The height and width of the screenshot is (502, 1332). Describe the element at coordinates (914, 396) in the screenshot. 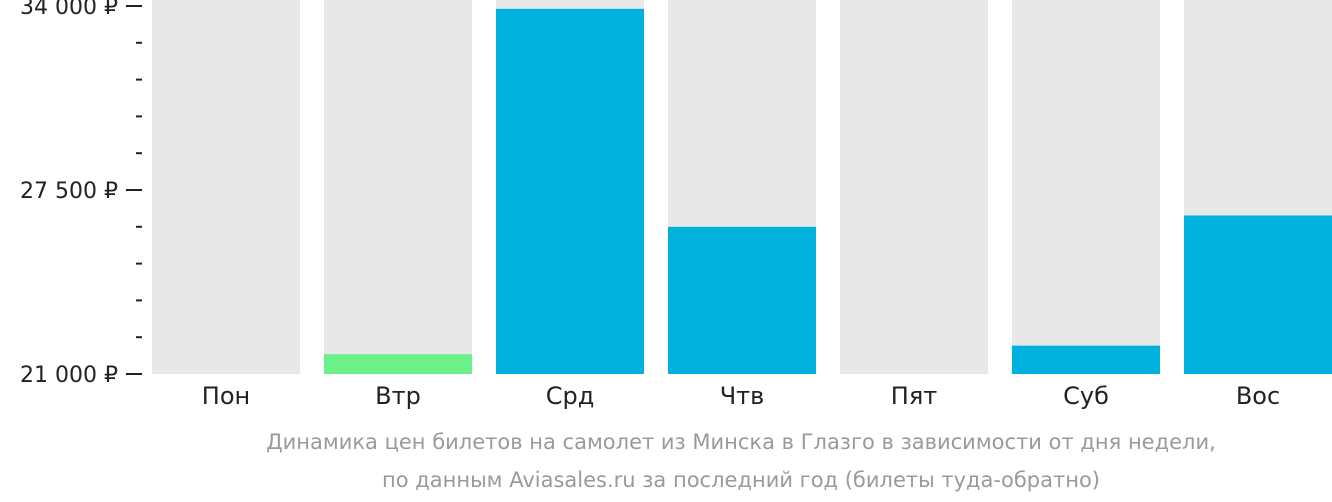

I see `x-tick-label: Пят` at that location.